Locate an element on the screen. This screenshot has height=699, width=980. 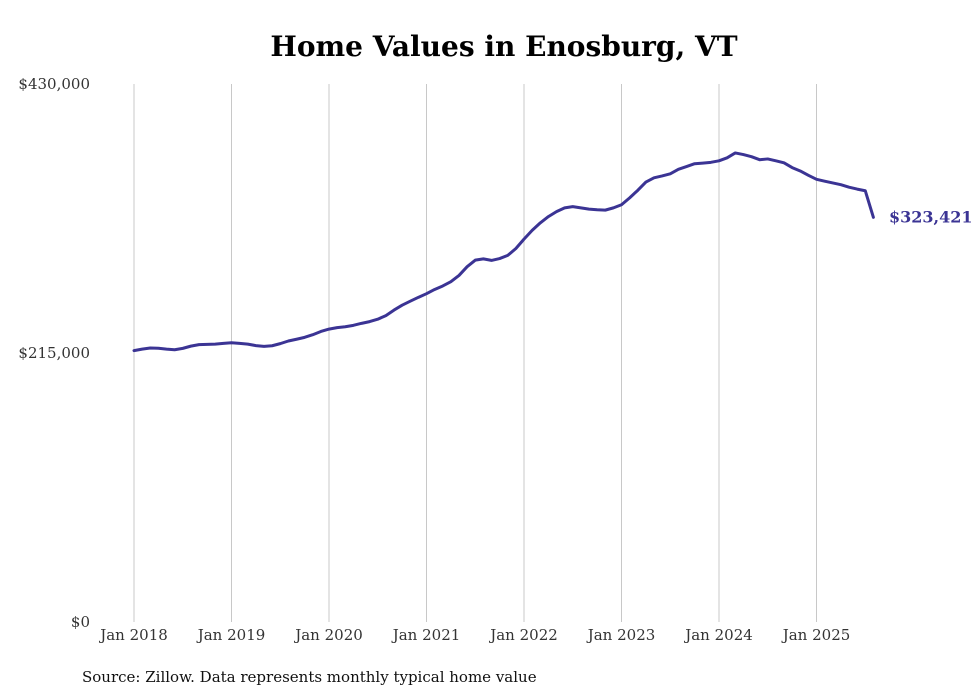
x-tick-label: Jan 2021 is located at coordinates (426, 635).